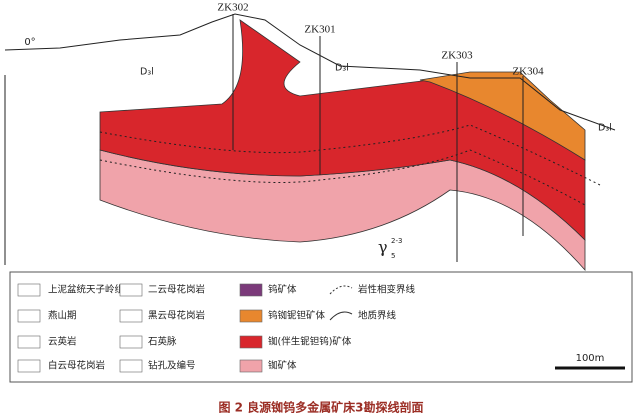  I want to click on legend-label: 白云母花岗岩, so click(76, 366).